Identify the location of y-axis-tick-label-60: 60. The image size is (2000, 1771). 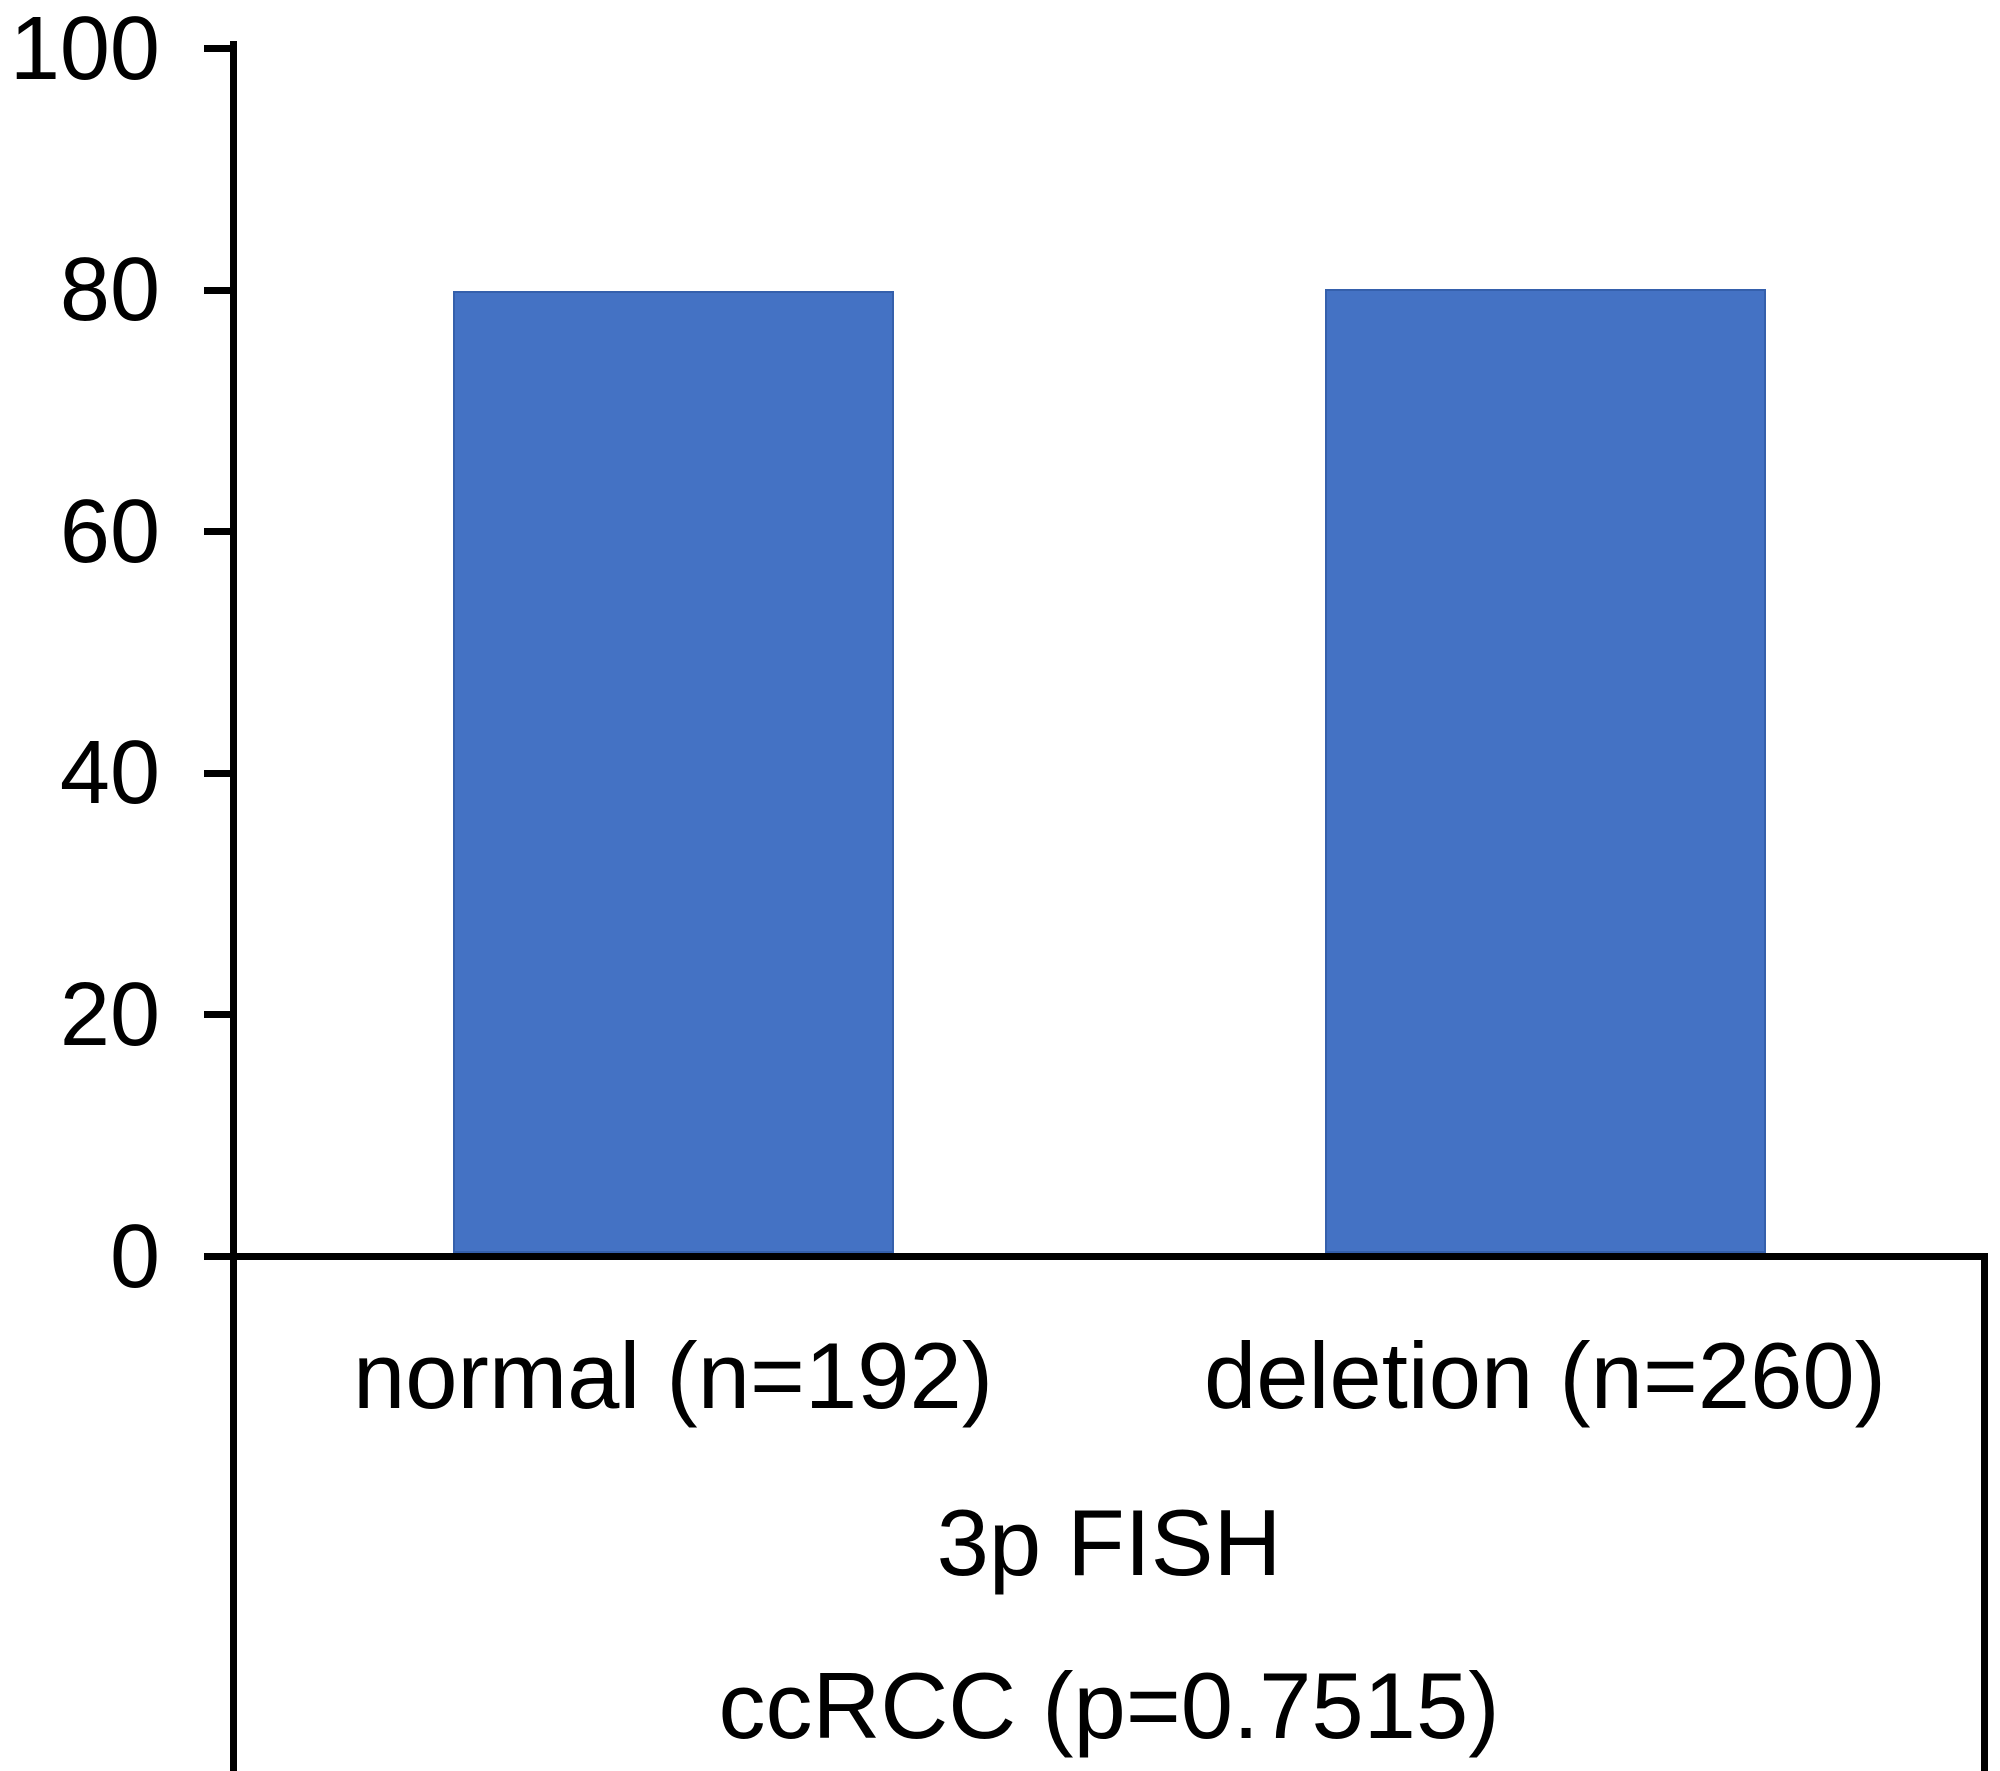
(109, 531).